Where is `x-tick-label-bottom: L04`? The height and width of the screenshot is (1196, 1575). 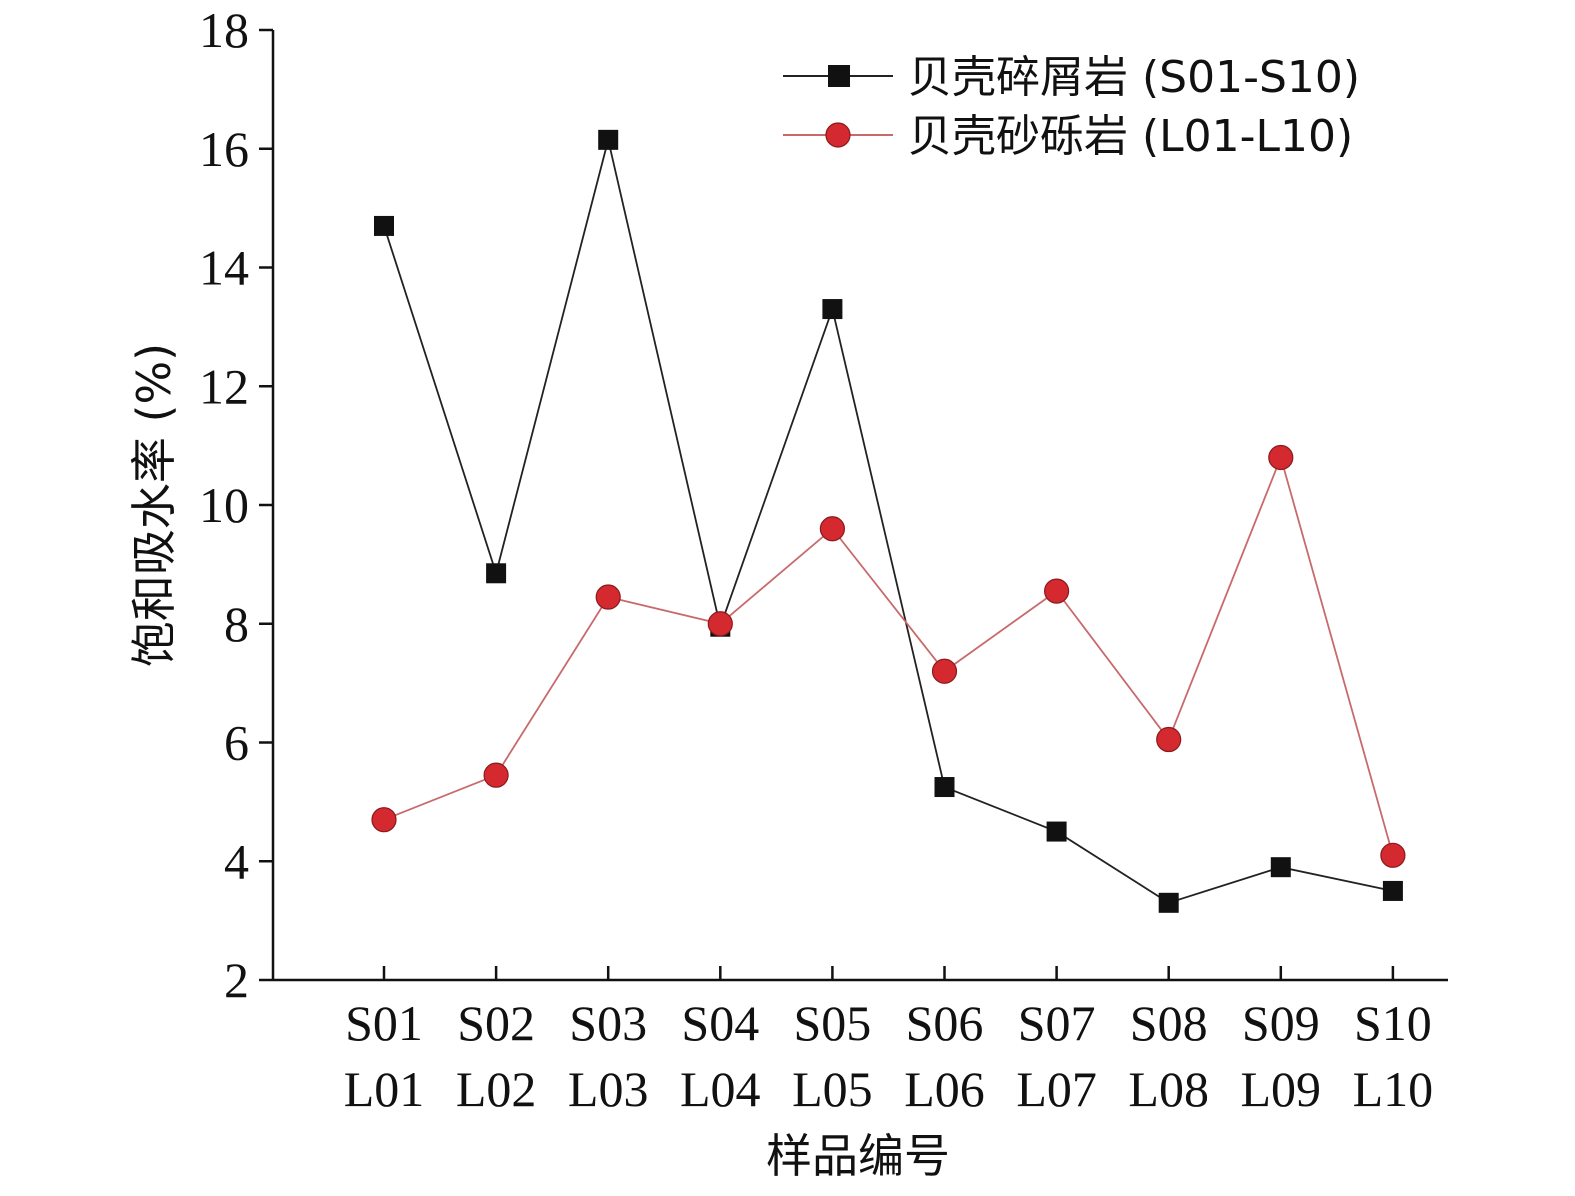
x-tick-label-bottom: L04 is located at coordinates (720, 1089).